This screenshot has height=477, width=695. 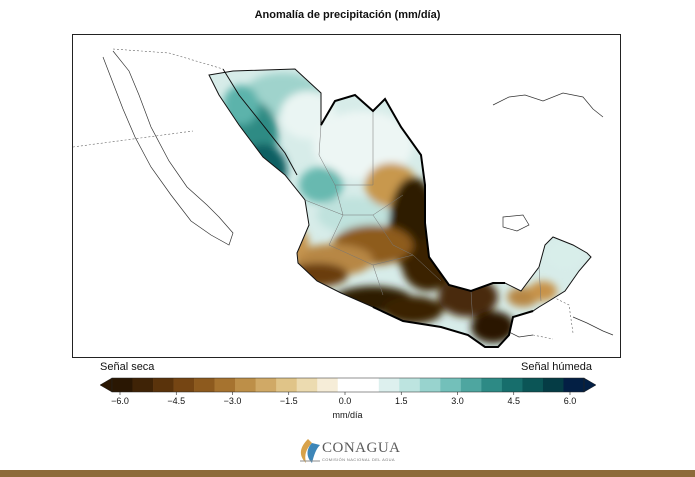 What do you see at coordinates (457, 401) in the screenshot?
I see `colorbar-tick-label: 3.0` at bounding box center [457, 401].